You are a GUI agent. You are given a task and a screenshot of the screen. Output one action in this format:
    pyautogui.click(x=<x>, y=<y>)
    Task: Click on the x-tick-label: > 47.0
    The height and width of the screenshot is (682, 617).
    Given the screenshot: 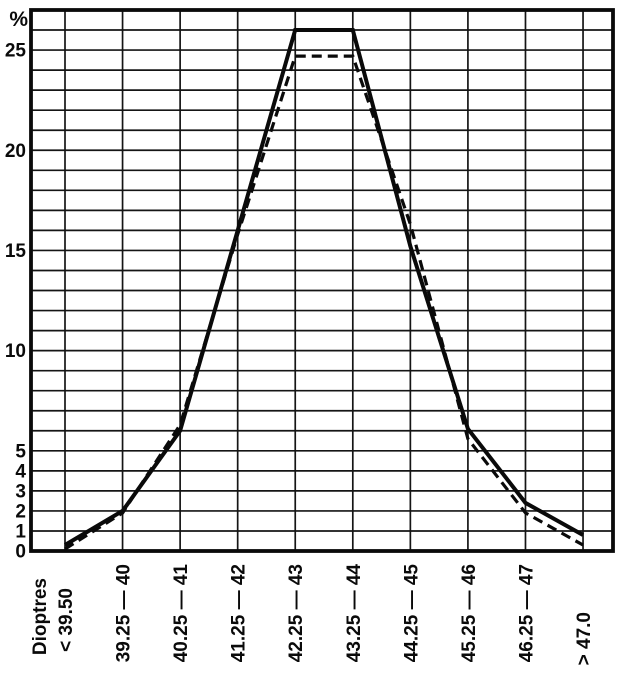 What is the action you would take?
    pyautogui.click(x=584, y=638)
    